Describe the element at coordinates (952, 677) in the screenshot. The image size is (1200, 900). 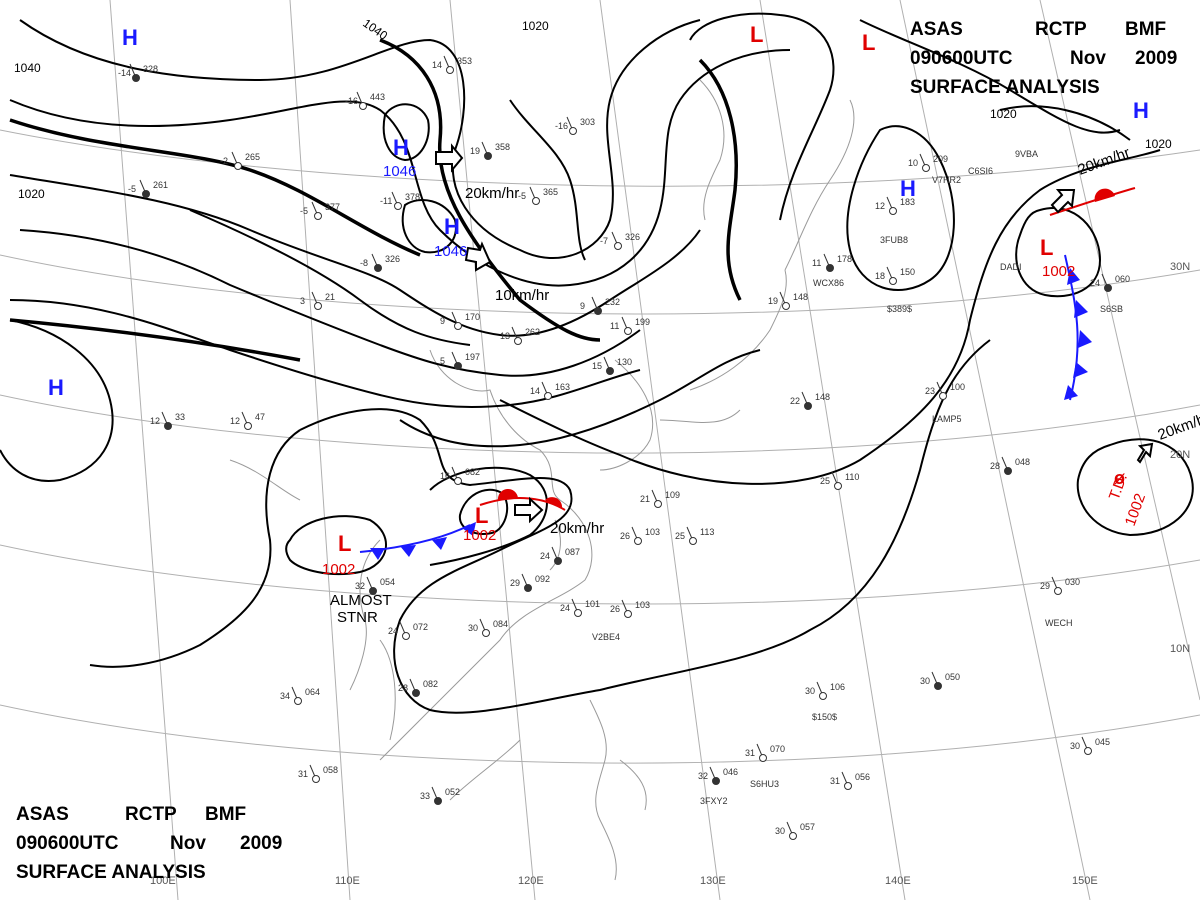
I see `station-pressure: 050` at that location.